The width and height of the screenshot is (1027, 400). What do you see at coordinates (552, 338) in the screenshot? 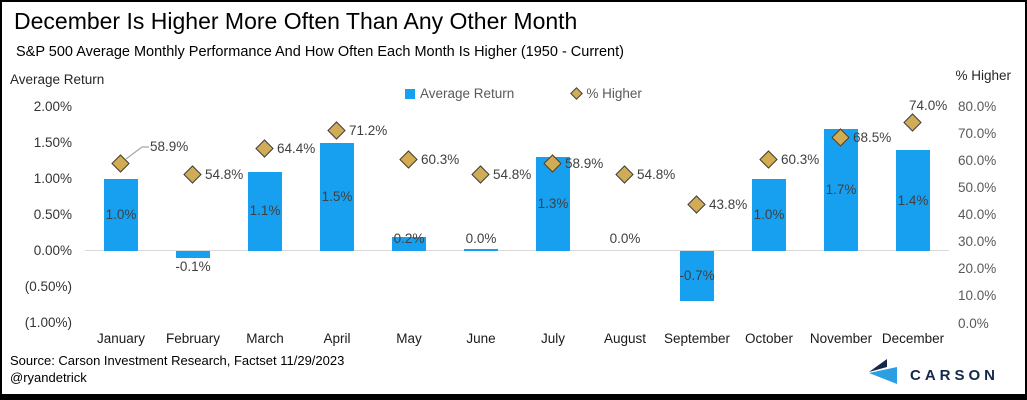
I see `month-label: July` at bounding box center [552, 338].